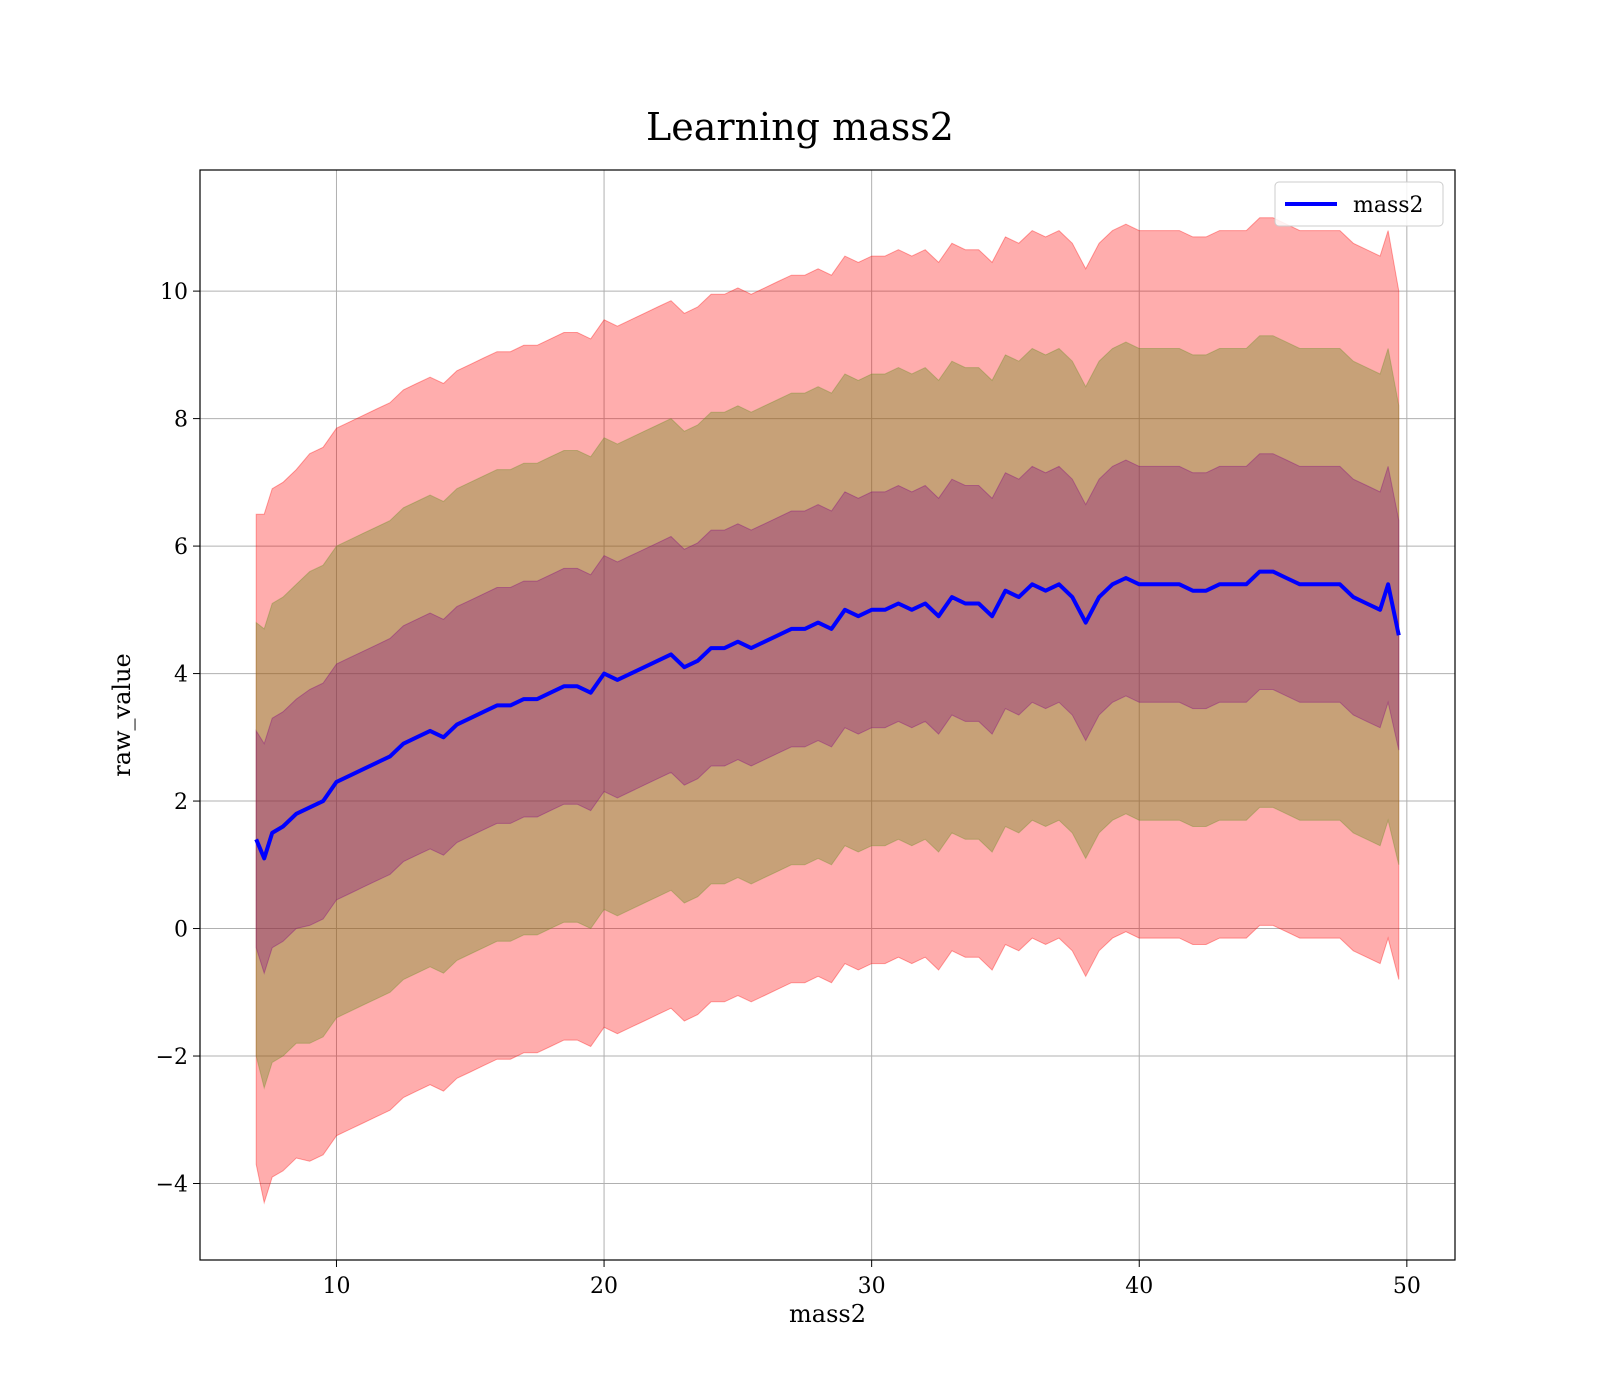  I want to click on x-tick-label: 20, so click(604, 1286).